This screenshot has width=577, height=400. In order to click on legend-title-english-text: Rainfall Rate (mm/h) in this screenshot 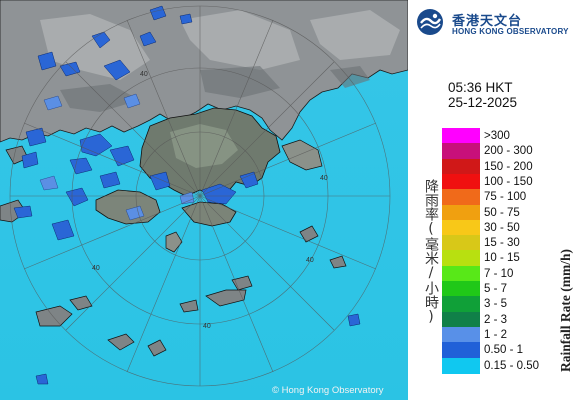, I will do `click(565, 310)`.